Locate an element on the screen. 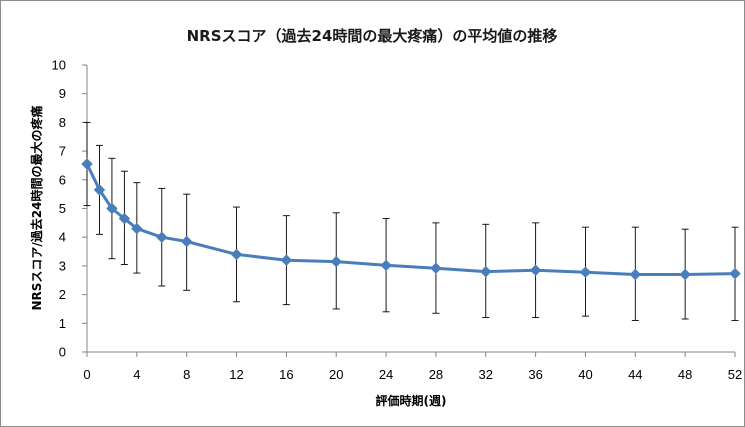 This screenshot has width=745, height=427. y-tick-label: 4 is located at coordinates (62, 237).